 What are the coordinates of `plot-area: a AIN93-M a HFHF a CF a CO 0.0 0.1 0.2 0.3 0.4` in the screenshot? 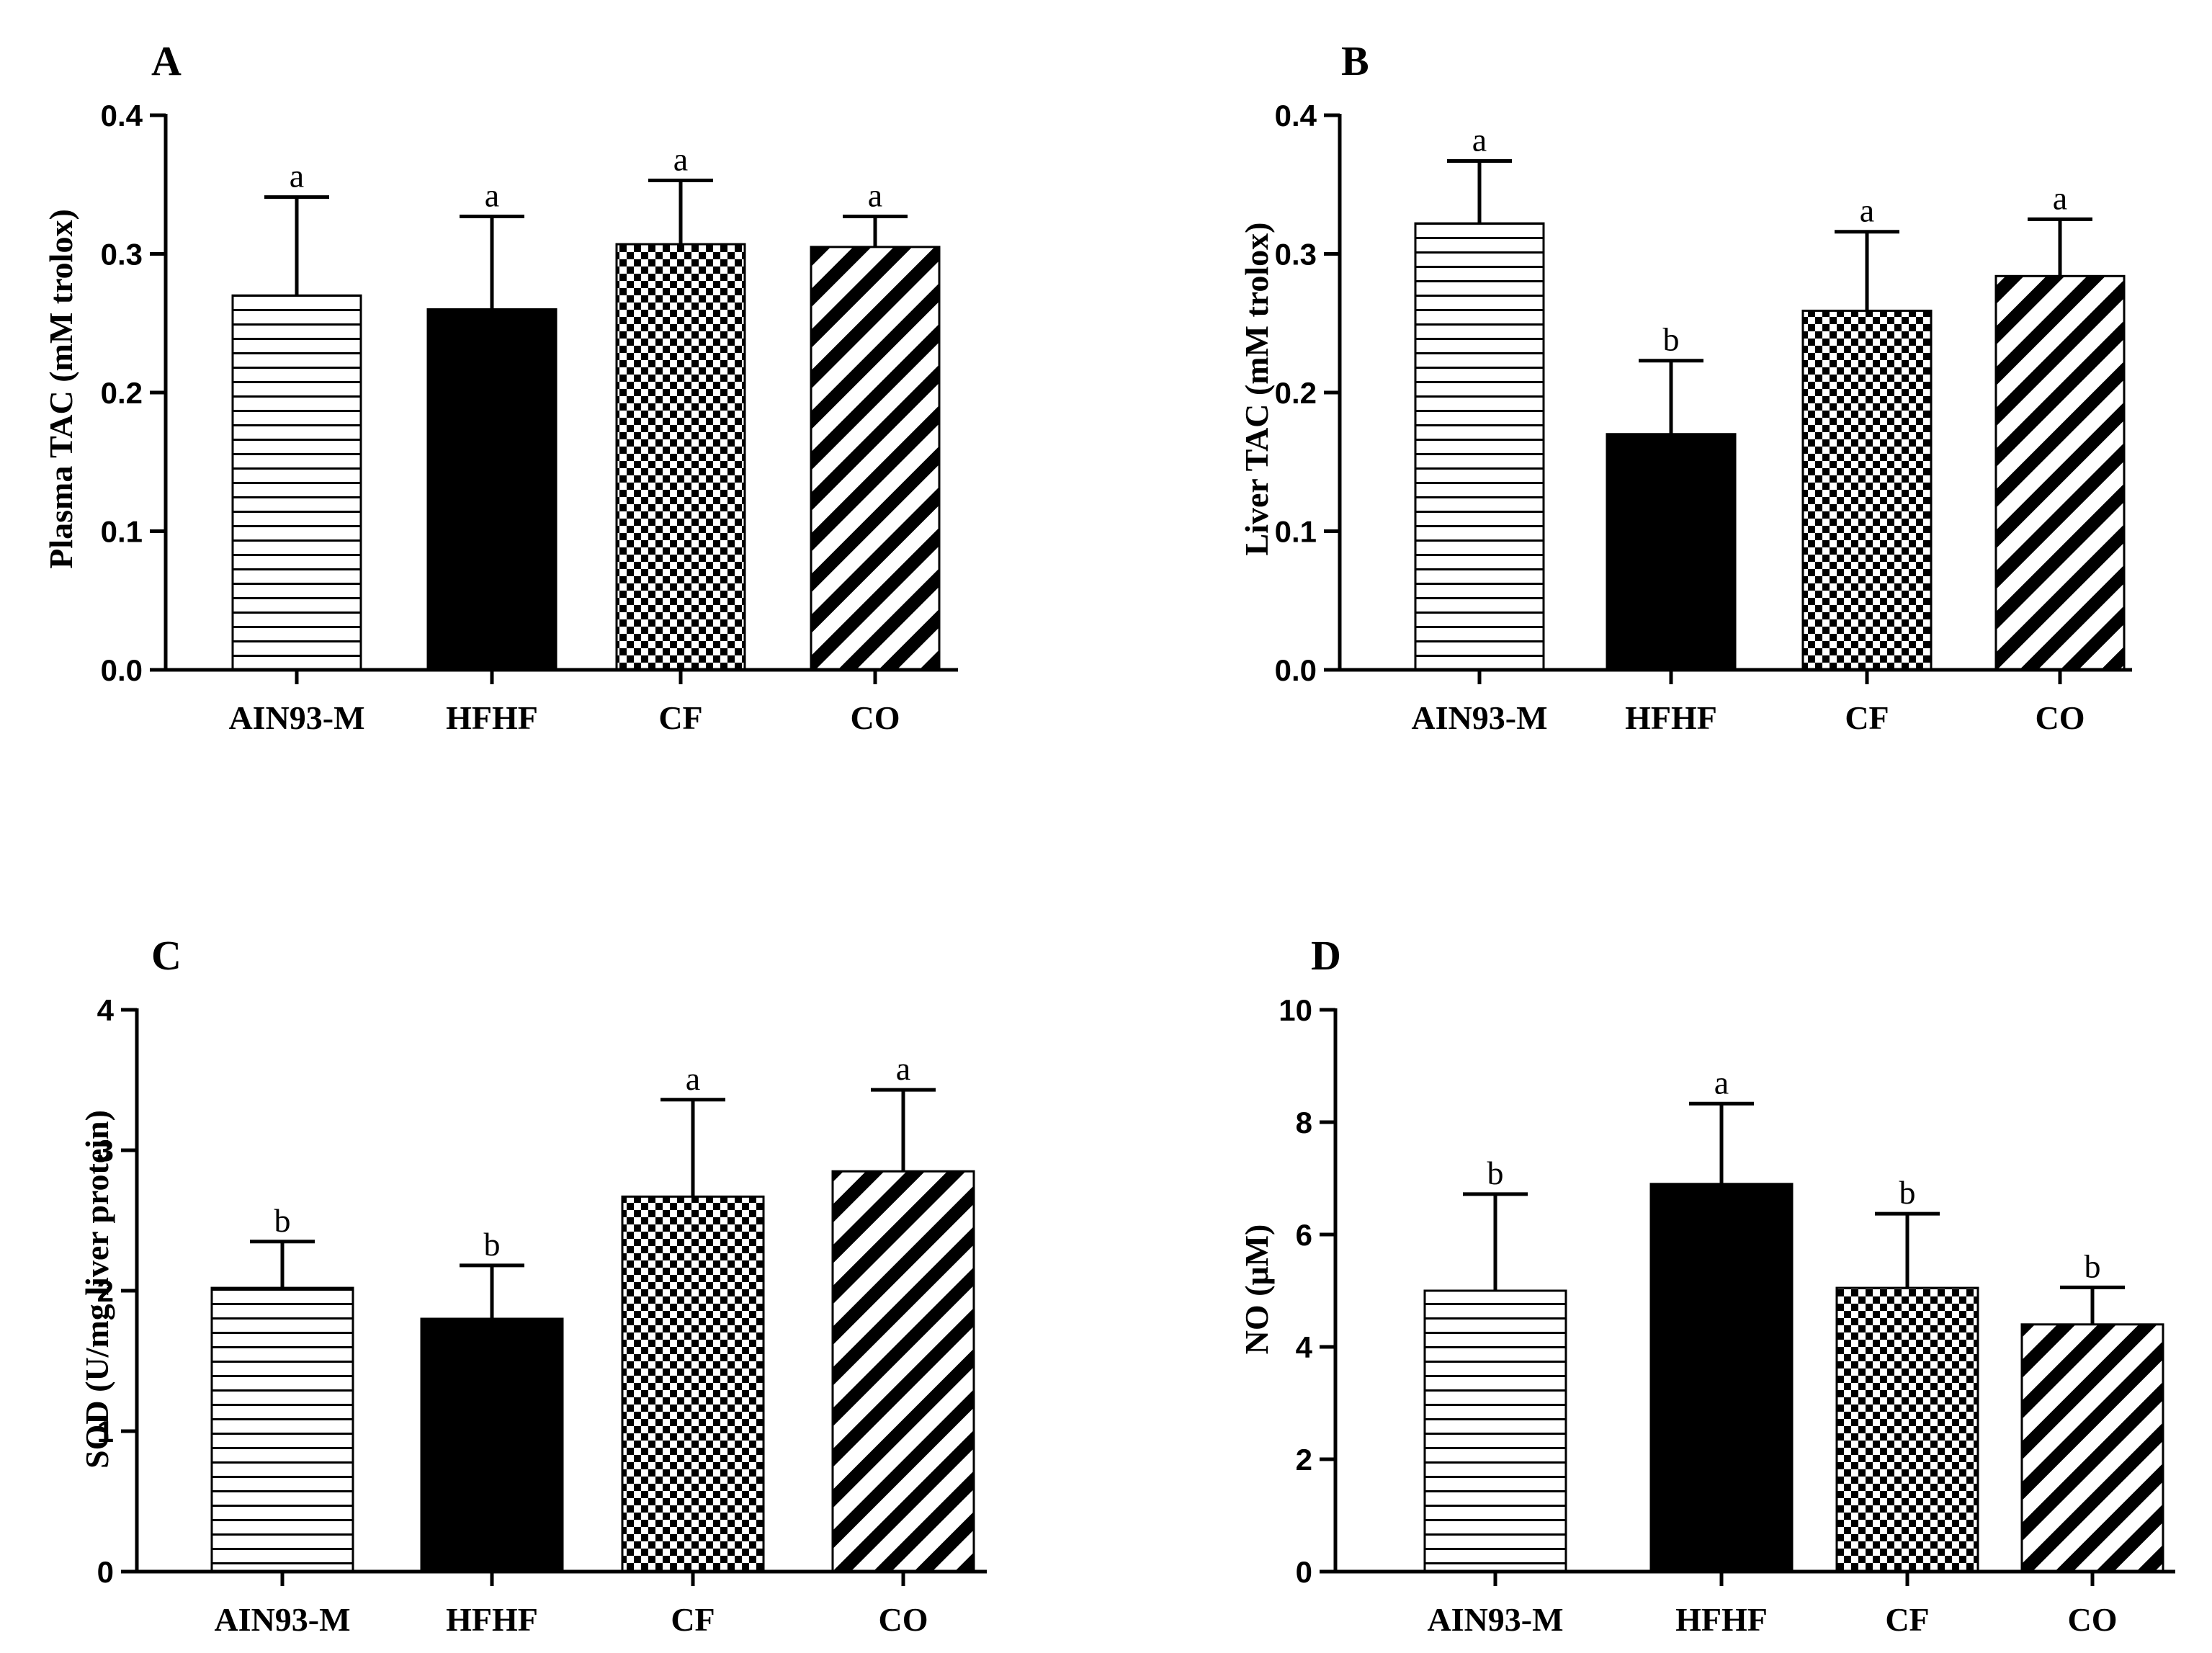 It's located at (529, 418).